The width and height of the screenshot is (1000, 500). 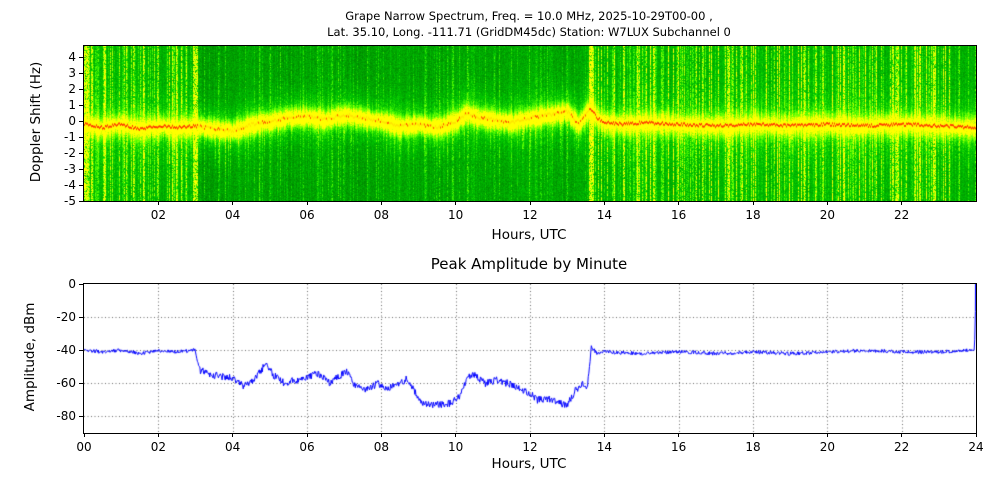 What do you see at coordinates (66, 383) in the screenshot?
I see `y-tick-label: -60` at bounding box center [66, 383].